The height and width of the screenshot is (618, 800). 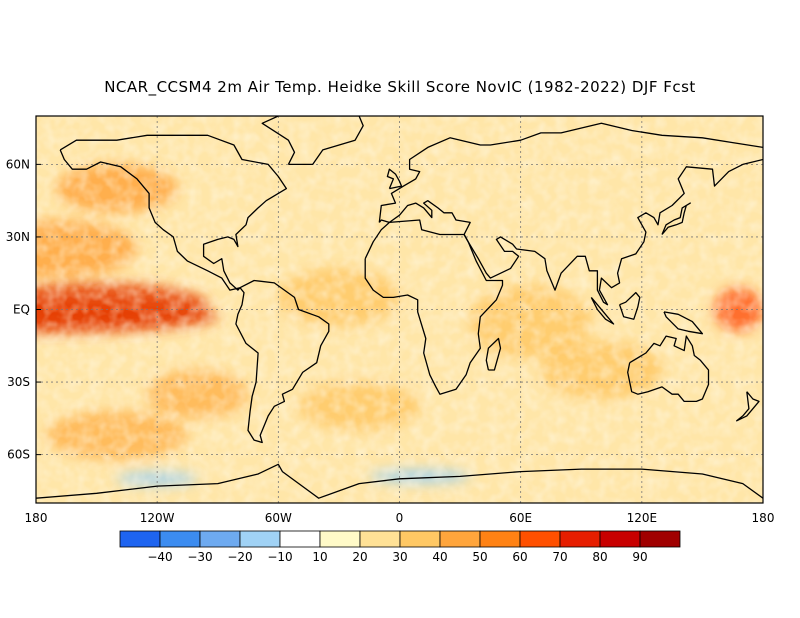 I want to click on lon-label: 60E, so click(x=520, y=518).